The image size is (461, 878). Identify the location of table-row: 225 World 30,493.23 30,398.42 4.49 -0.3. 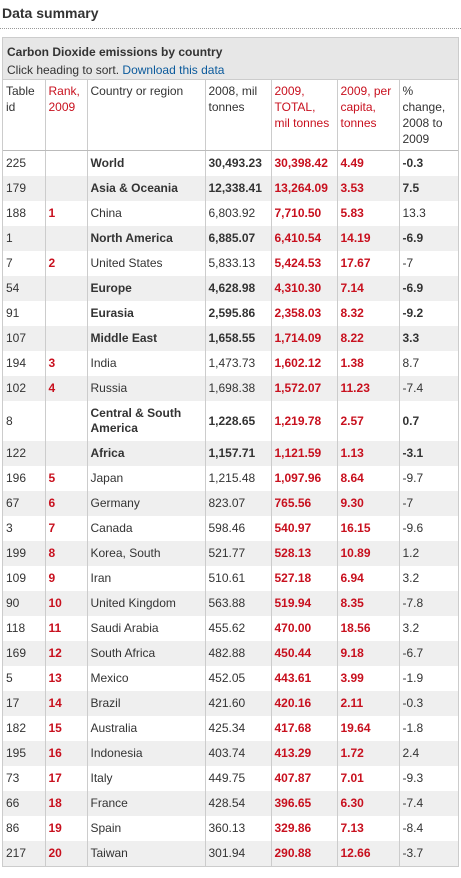
(230, 163).